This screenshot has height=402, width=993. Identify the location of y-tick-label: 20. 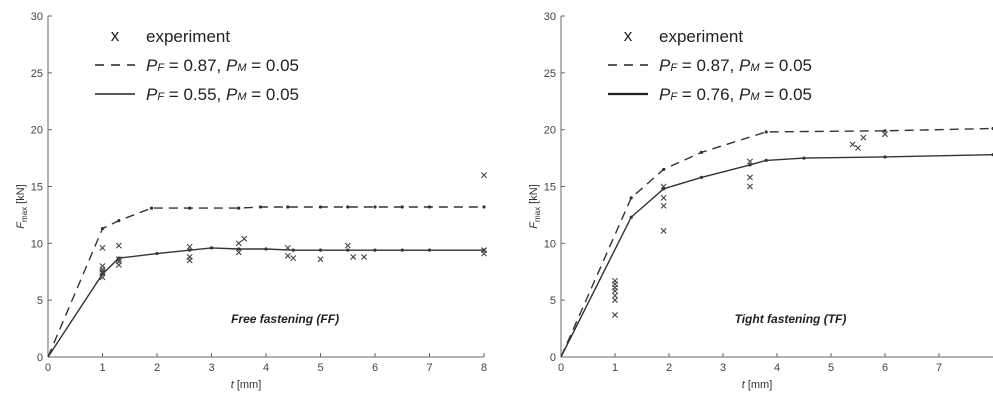
(550, 131).